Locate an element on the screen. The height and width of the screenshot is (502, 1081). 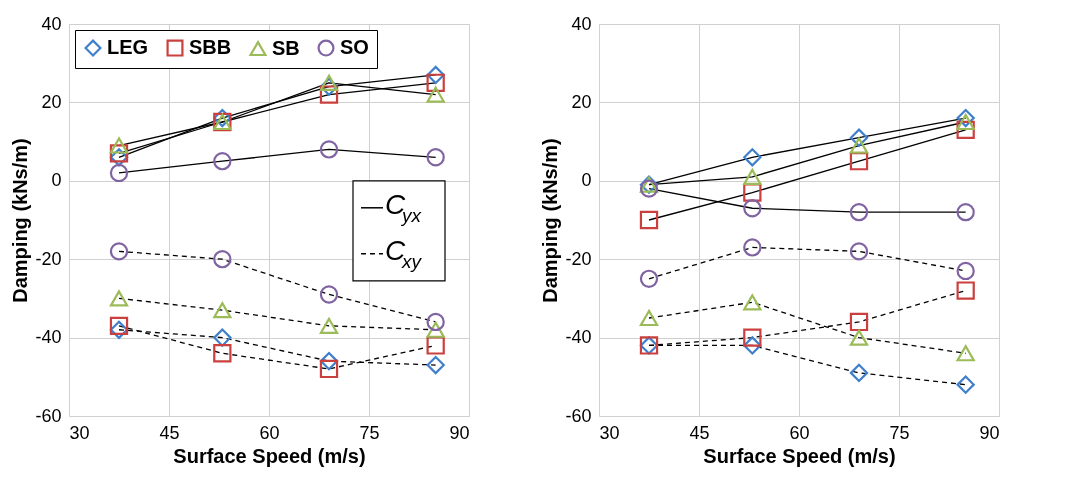
legend-label: LEG is located at coordinates (128, 47).